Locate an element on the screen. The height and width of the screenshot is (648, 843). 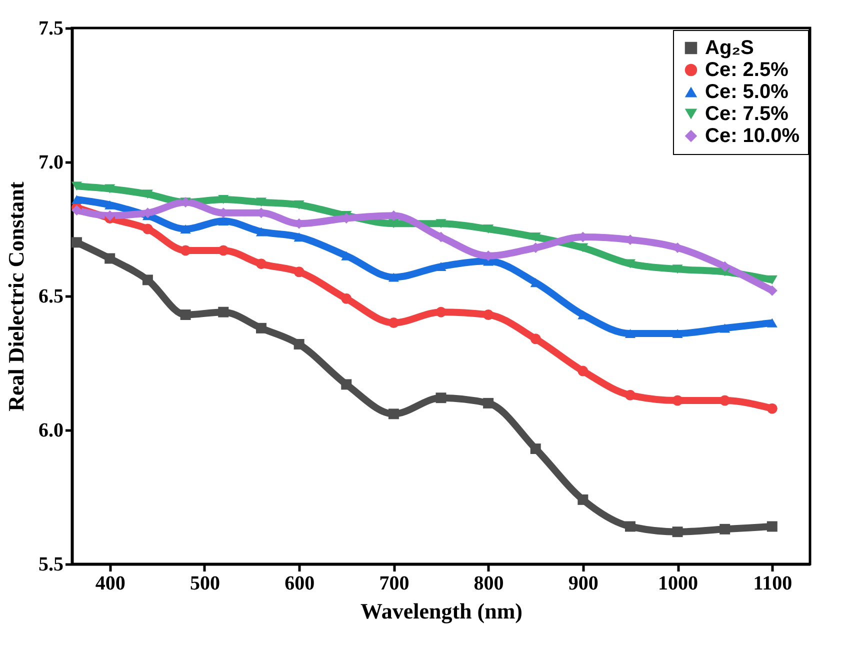
x-tick-label: 700 is located at coordinates (394, 583).